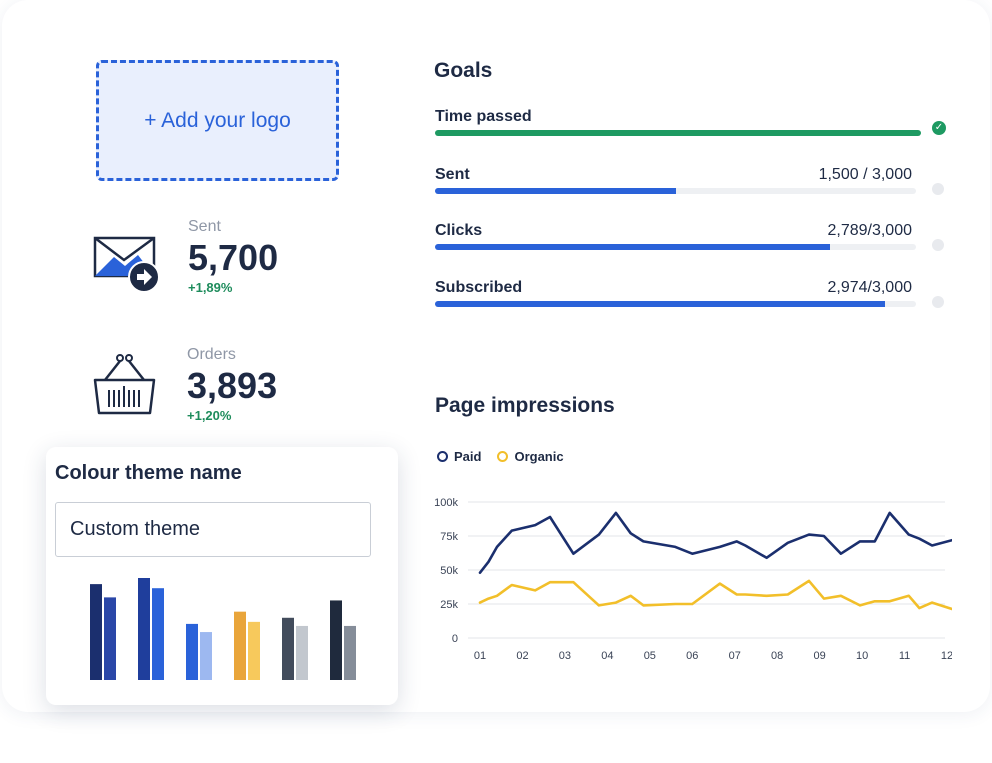 This screenshot has height=763, width=992. Describe the element at coordinates (690, 128) in the screenshot. I see `goal-time-passed: Time passed ✓` at that location.